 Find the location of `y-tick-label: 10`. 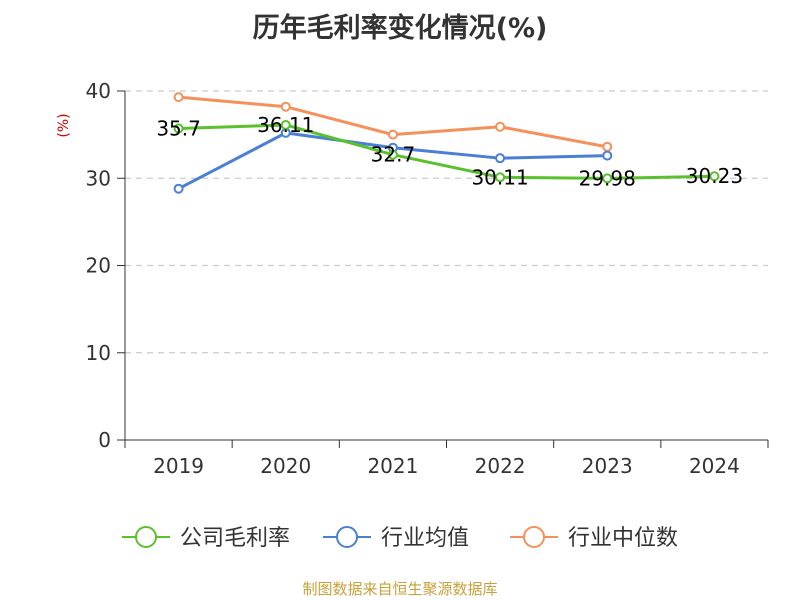

y-tick-label: 10 is located at coordinates (98, 353).